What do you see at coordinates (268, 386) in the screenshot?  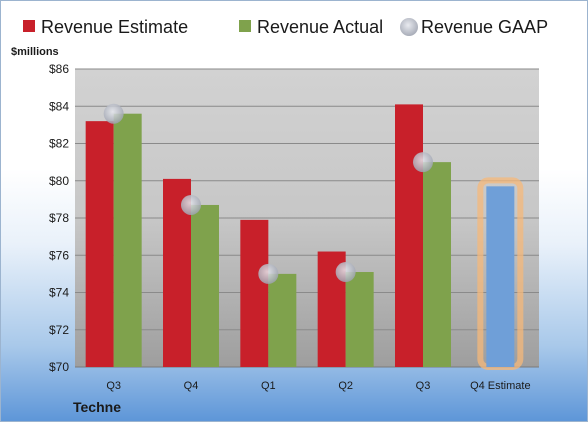 I see `x-tick-label: Q1` at bounding box center [268, 386].